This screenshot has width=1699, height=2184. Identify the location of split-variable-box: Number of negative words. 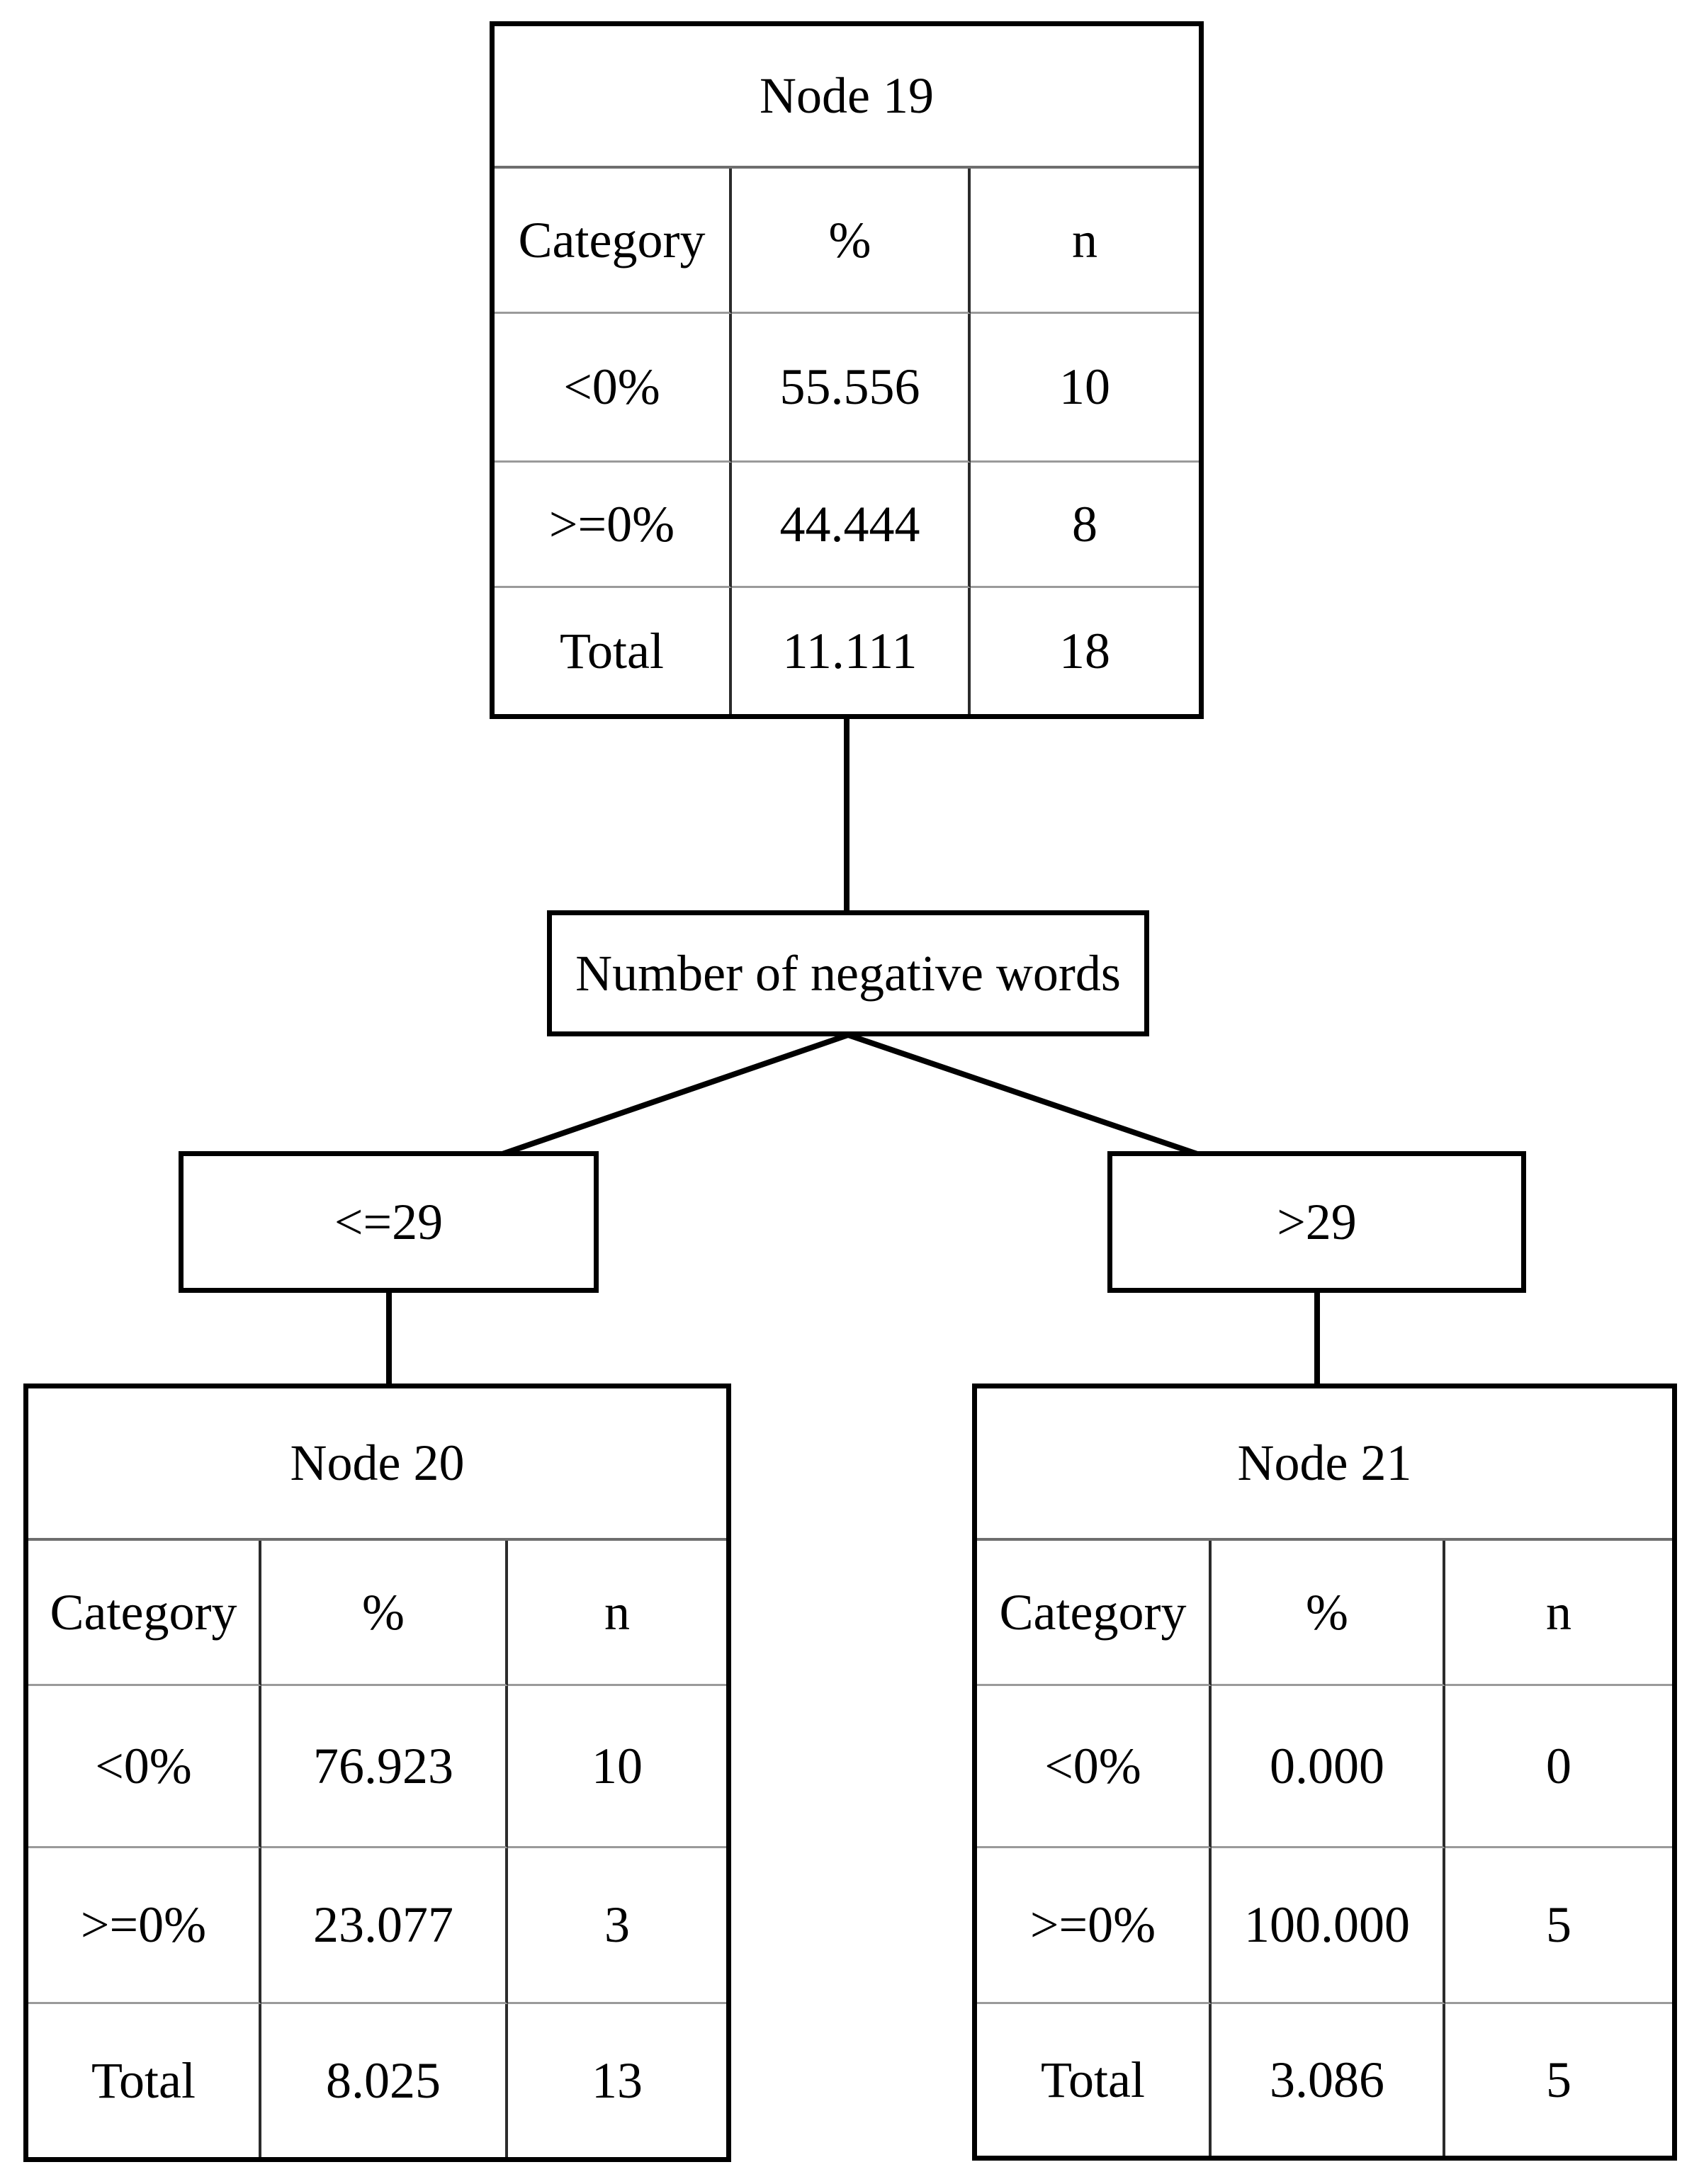
(848, 973).